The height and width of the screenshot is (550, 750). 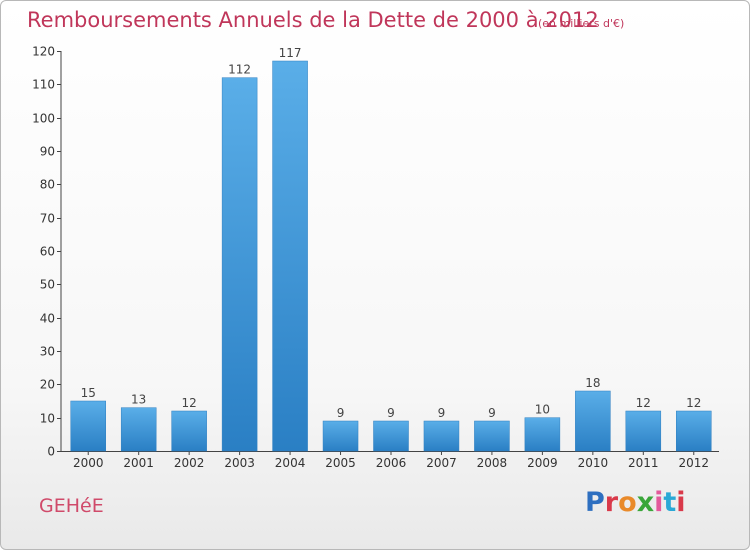 What do you see at coordinates (581, 23) in the screenshot?
I see `chart-subtitle: (en milliers d'€)` at bounding box center [581, 23].